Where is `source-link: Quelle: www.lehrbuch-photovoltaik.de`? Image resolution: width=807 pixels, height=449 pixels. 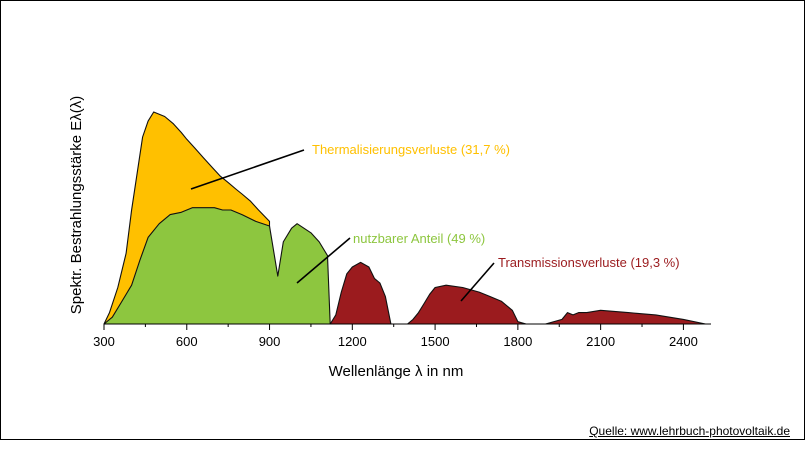
source-link: Quelle: www.lehrbuch-photovoltaik.de is located at coordinates (689, 431).